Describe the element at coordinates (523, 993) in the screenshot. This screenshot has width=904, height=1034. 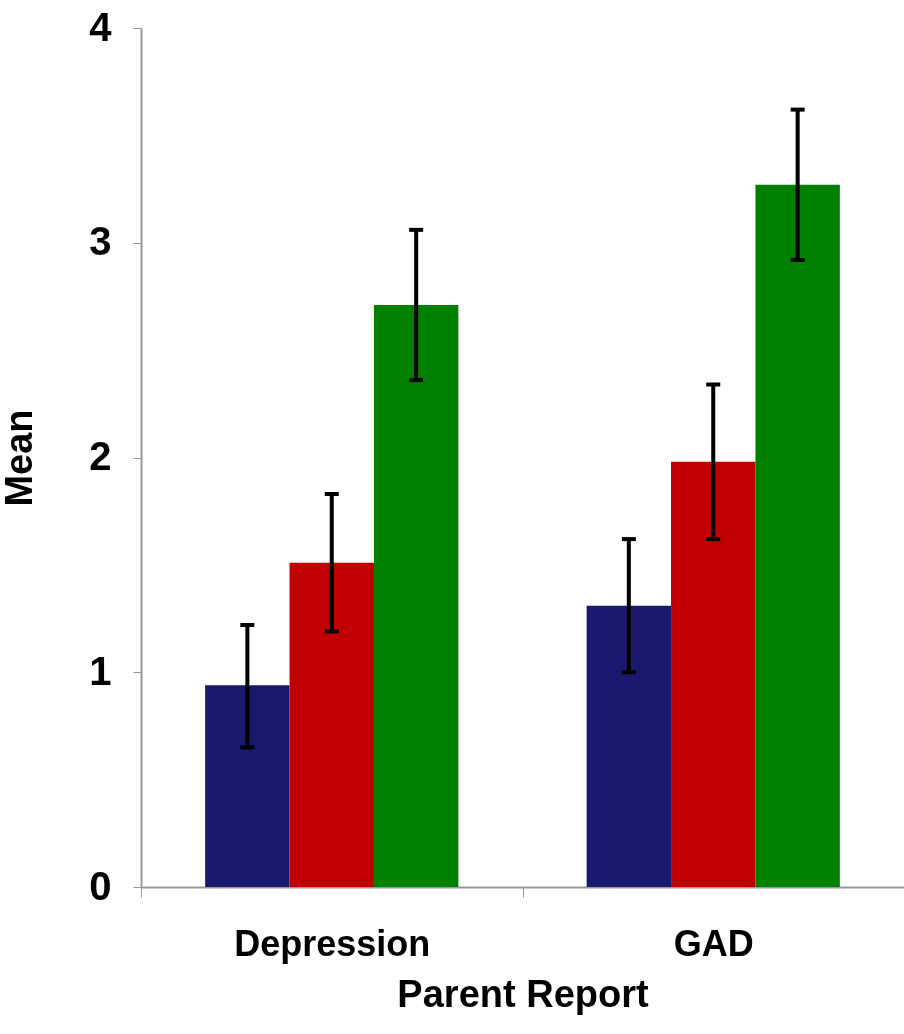
I see `x-axis-title: Parent Report` at that location.